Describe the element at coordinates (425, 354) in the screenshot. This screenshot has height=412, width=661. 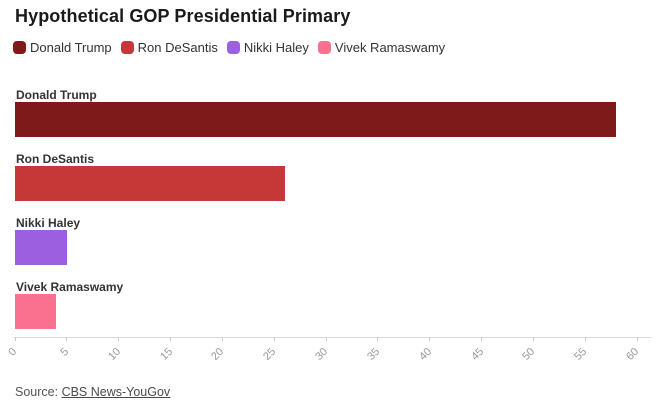
I see `x-axis-tick-label: 40` at that location.